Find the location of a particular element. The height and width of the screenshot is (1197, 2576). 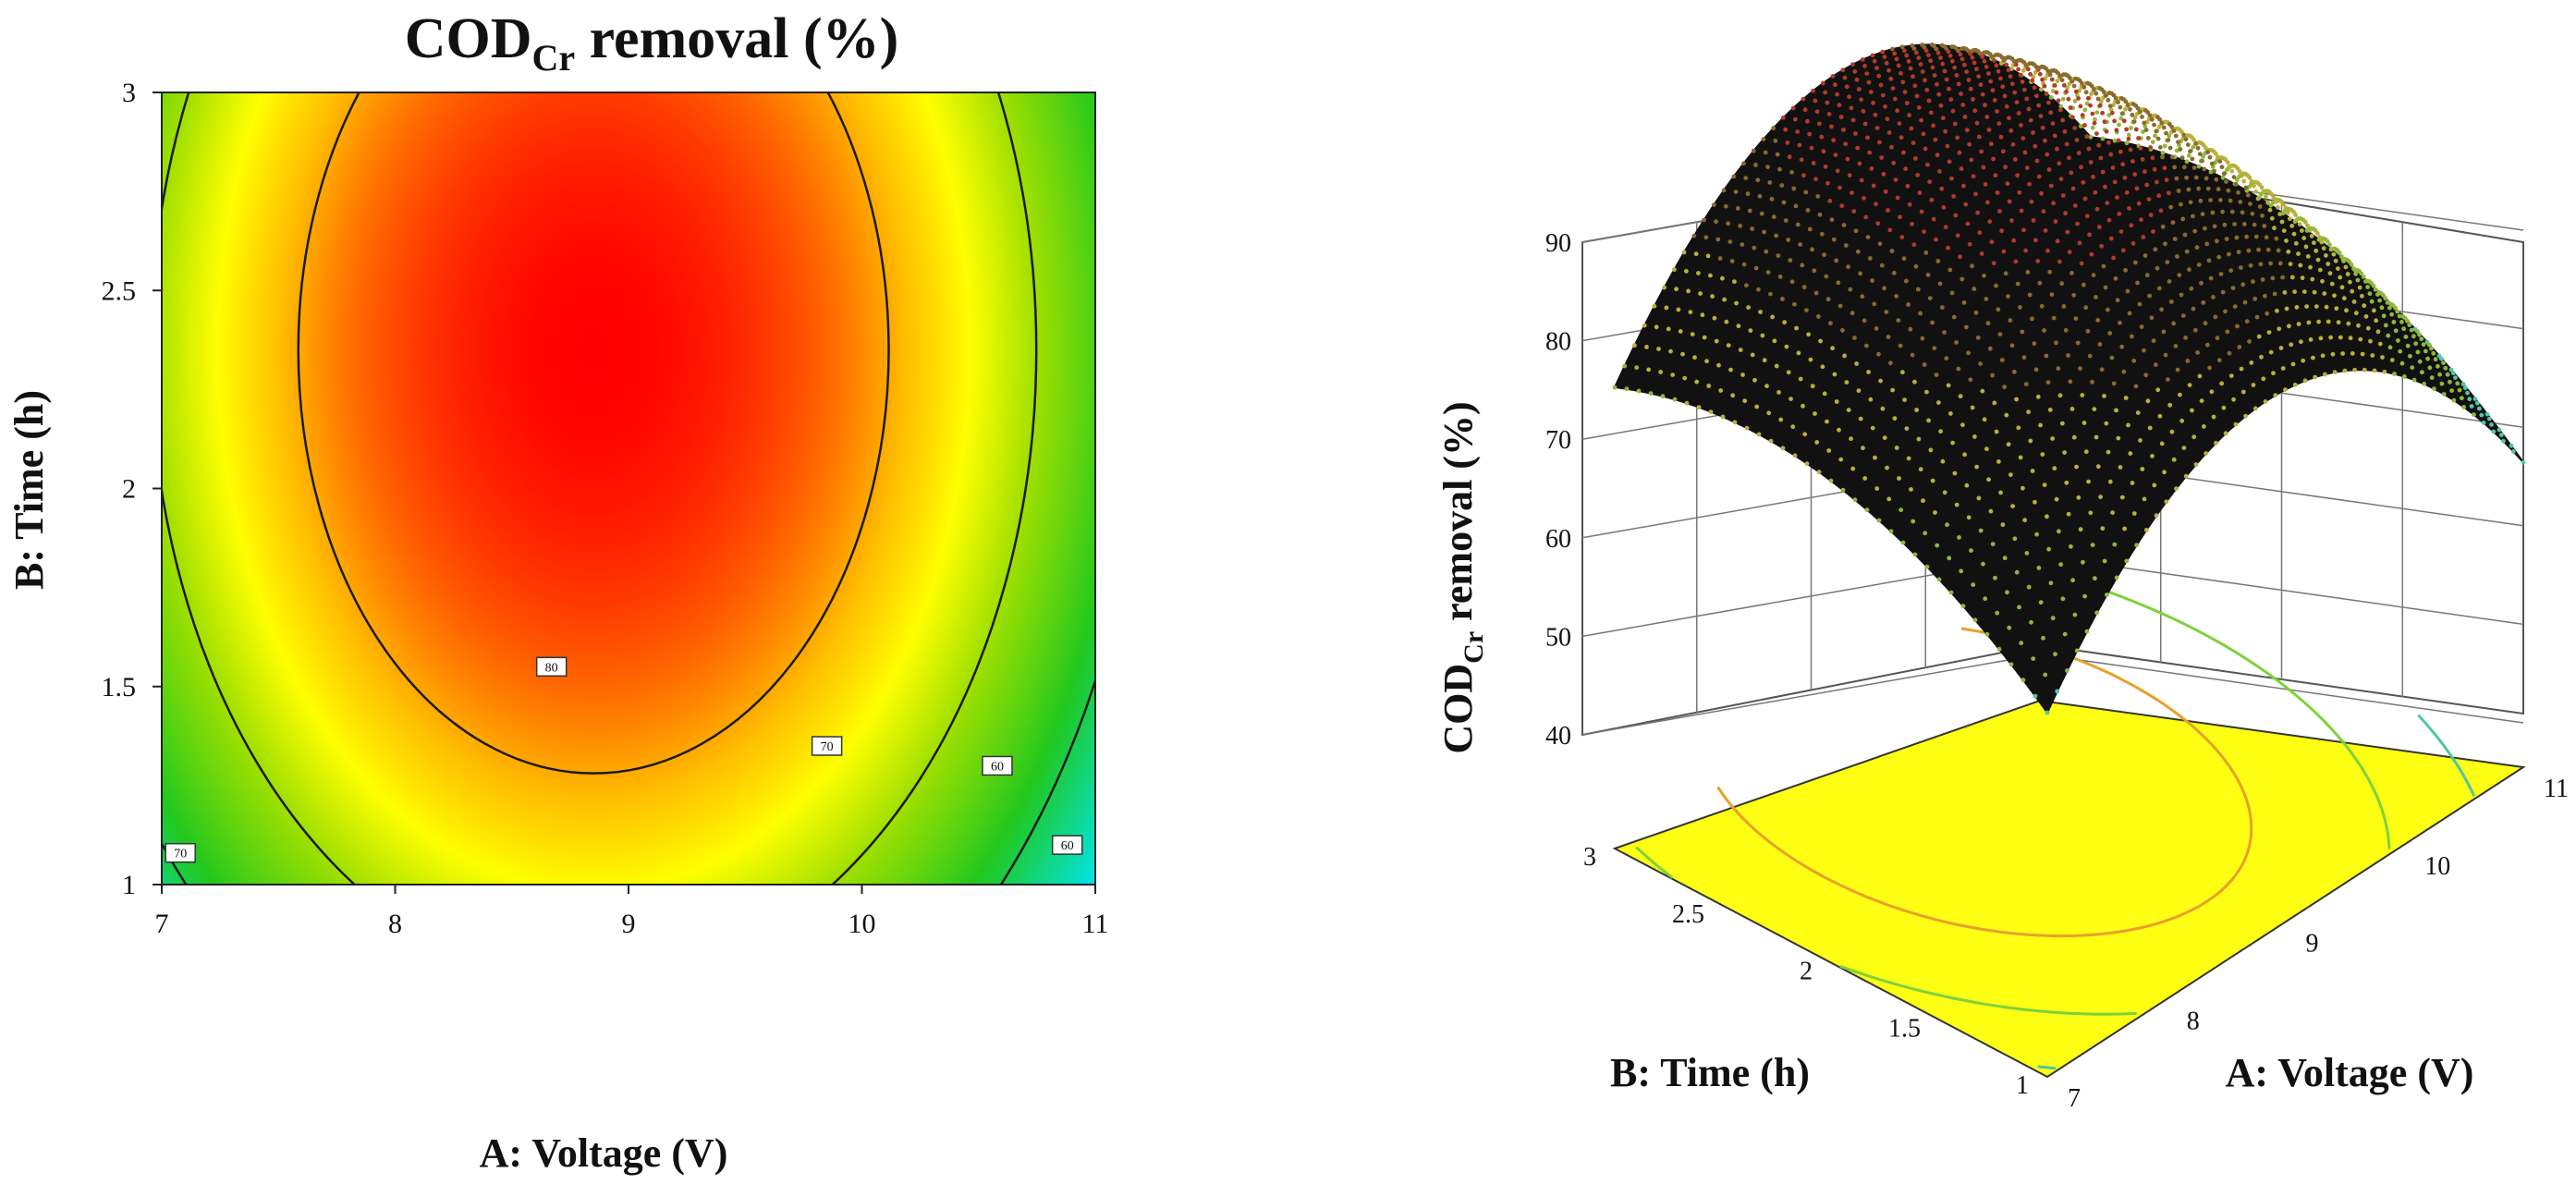

surface-z-tick-label: 50 is located at coordinates (1558, 637).